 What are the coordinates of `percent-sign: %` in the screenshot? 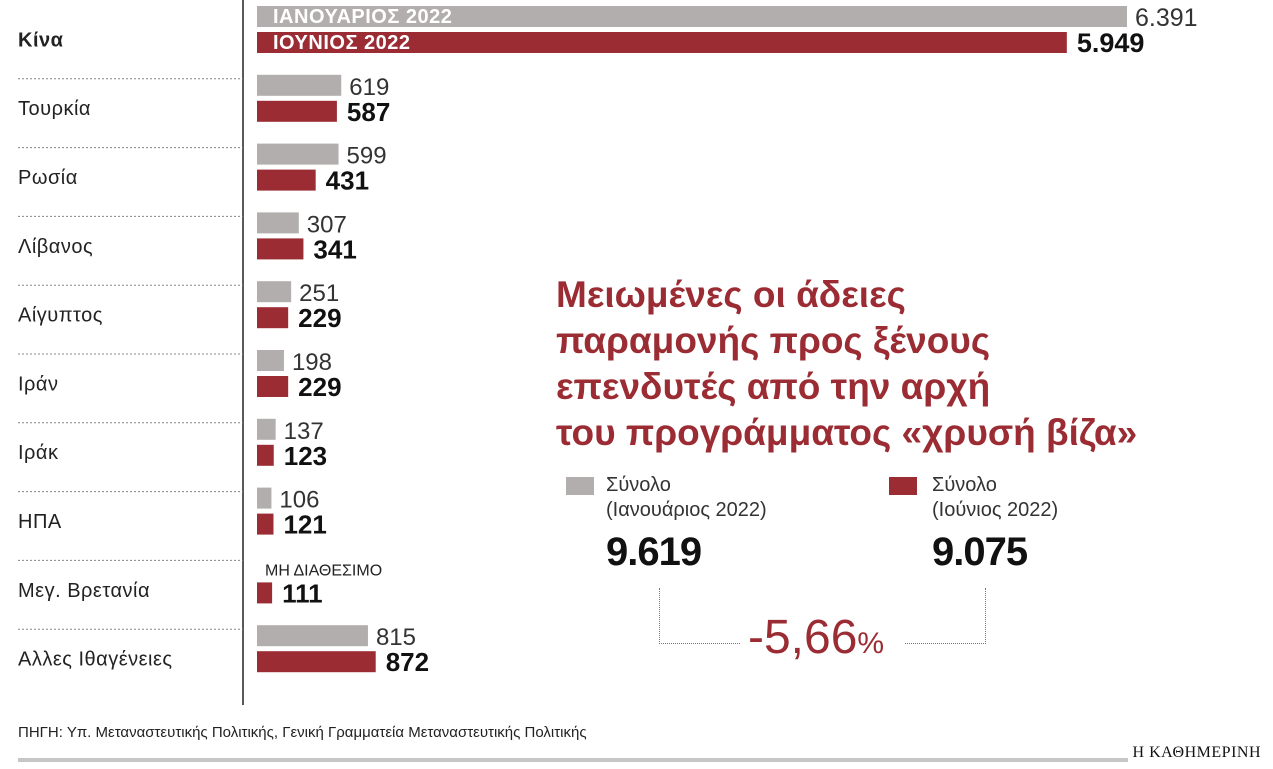 It's located at (871, 643).